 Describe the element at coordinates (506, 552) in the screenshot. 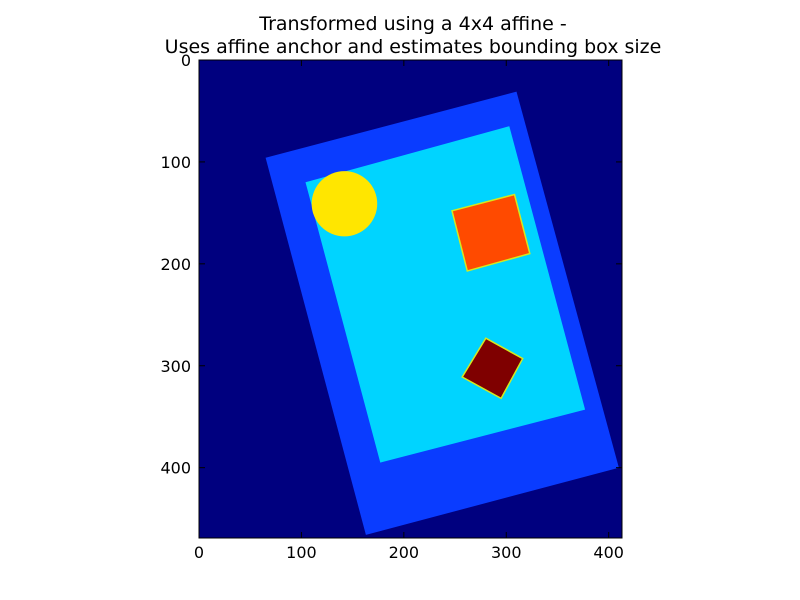

I see `x-tick-label: 300` at that location.